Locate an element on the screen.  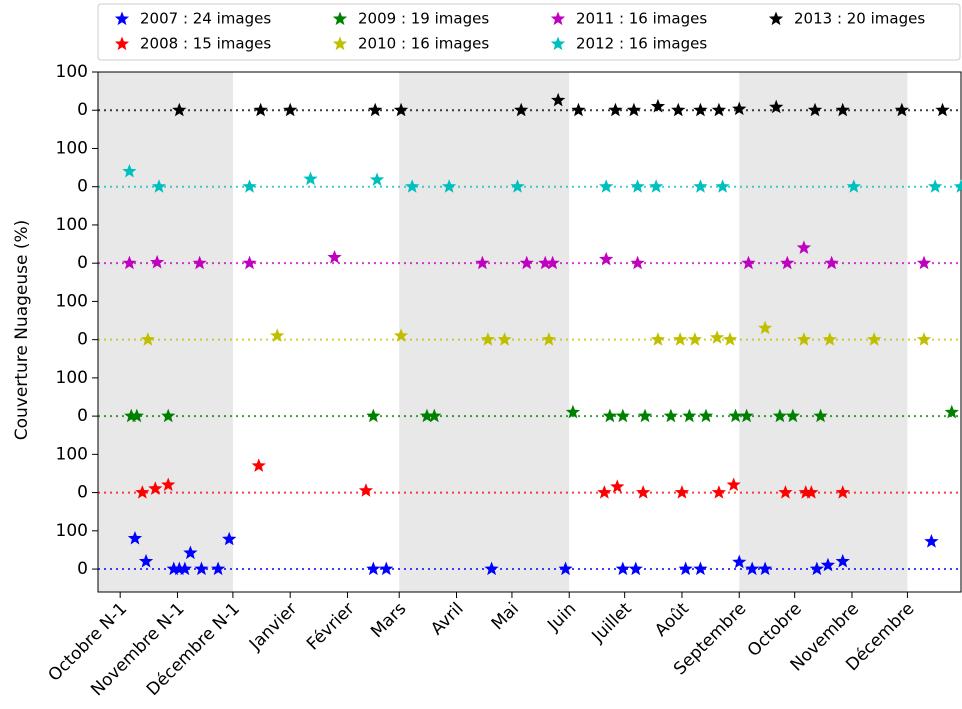
x-tick-label: Avril is located at coordinates (447, 619).